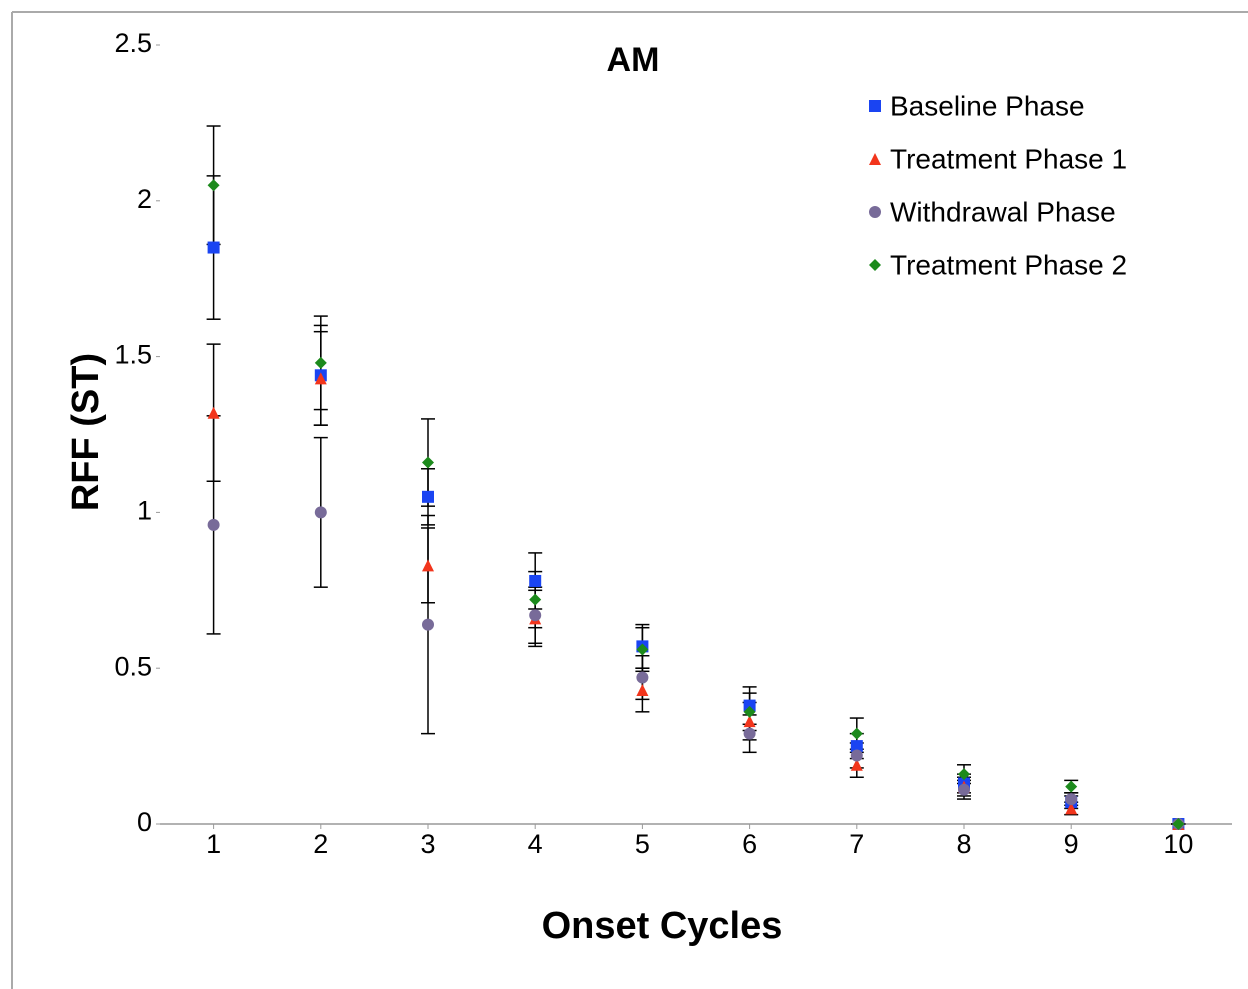  I want to click on x-tick-label: 9, so click(1071, 844).